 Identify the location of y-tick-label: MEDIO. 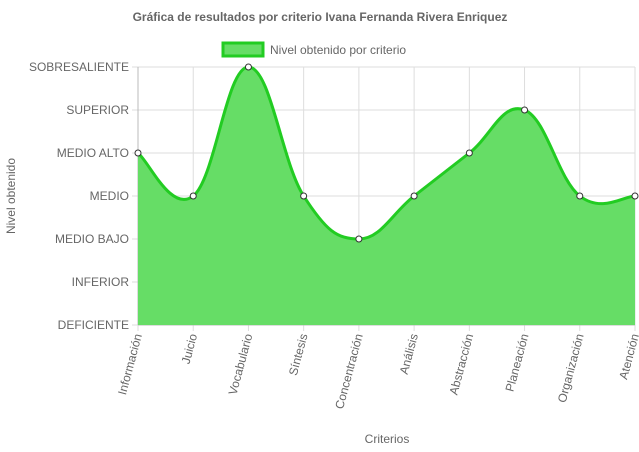
(109, 196).